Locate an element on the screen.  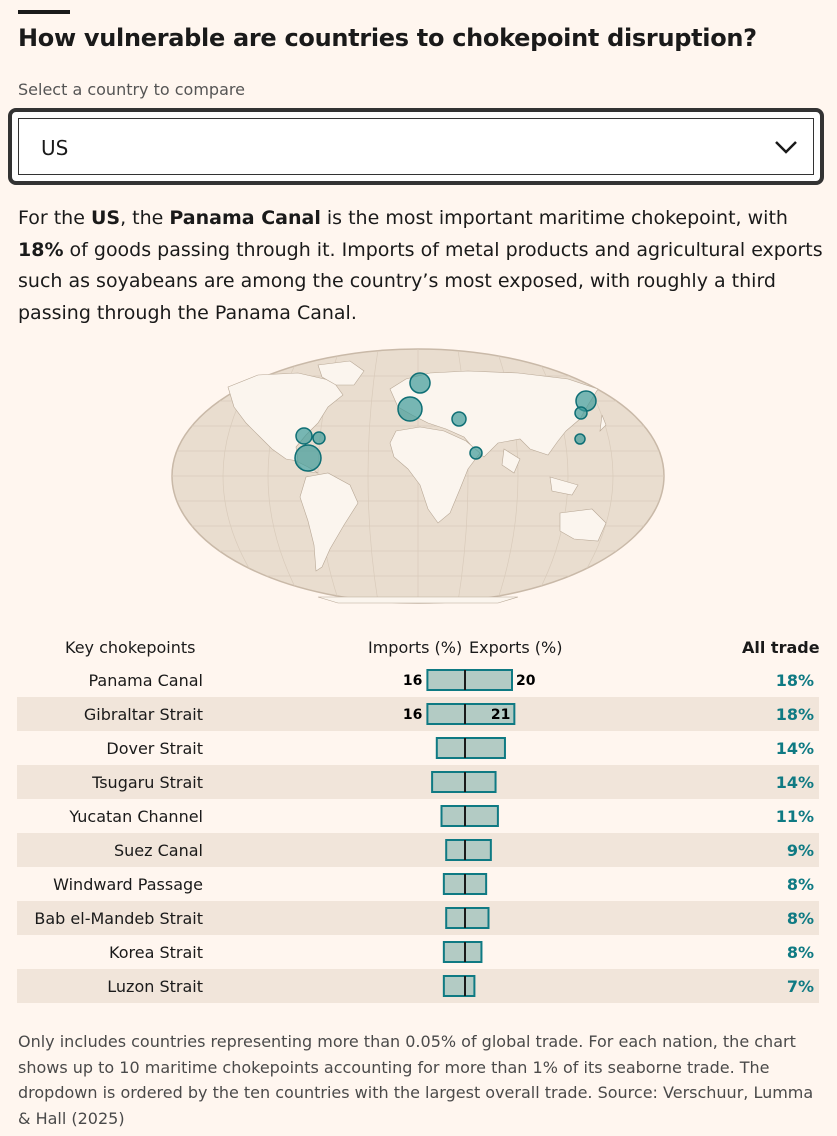
marker-panama is located at coordinates (308, 458).